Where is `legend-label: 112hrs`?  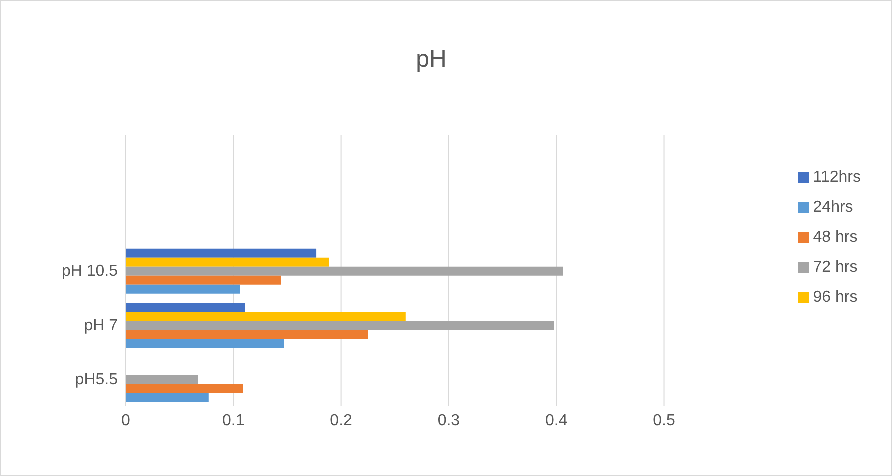
legend-label: 112hrs is located at coordinates (837, 177).